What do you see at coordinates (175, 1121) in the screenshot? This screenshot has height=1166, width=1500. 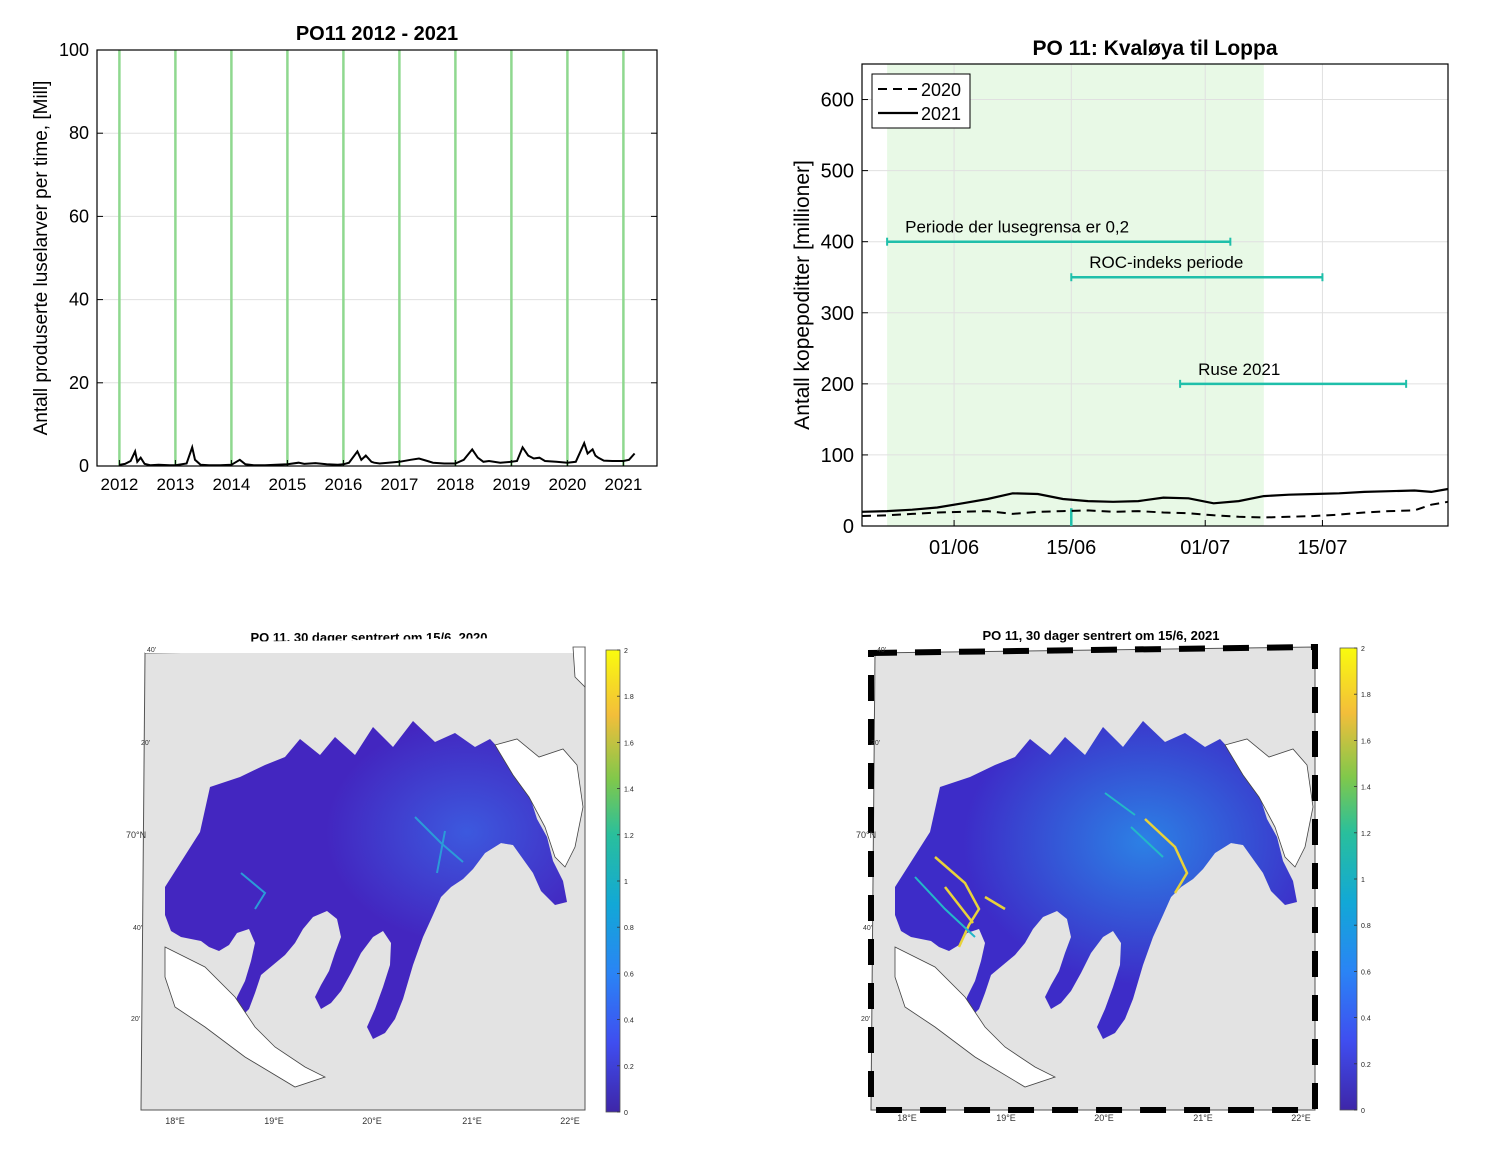 I see `map1-lon-tick-1: 18°E` at bounding box center [175, 1121].